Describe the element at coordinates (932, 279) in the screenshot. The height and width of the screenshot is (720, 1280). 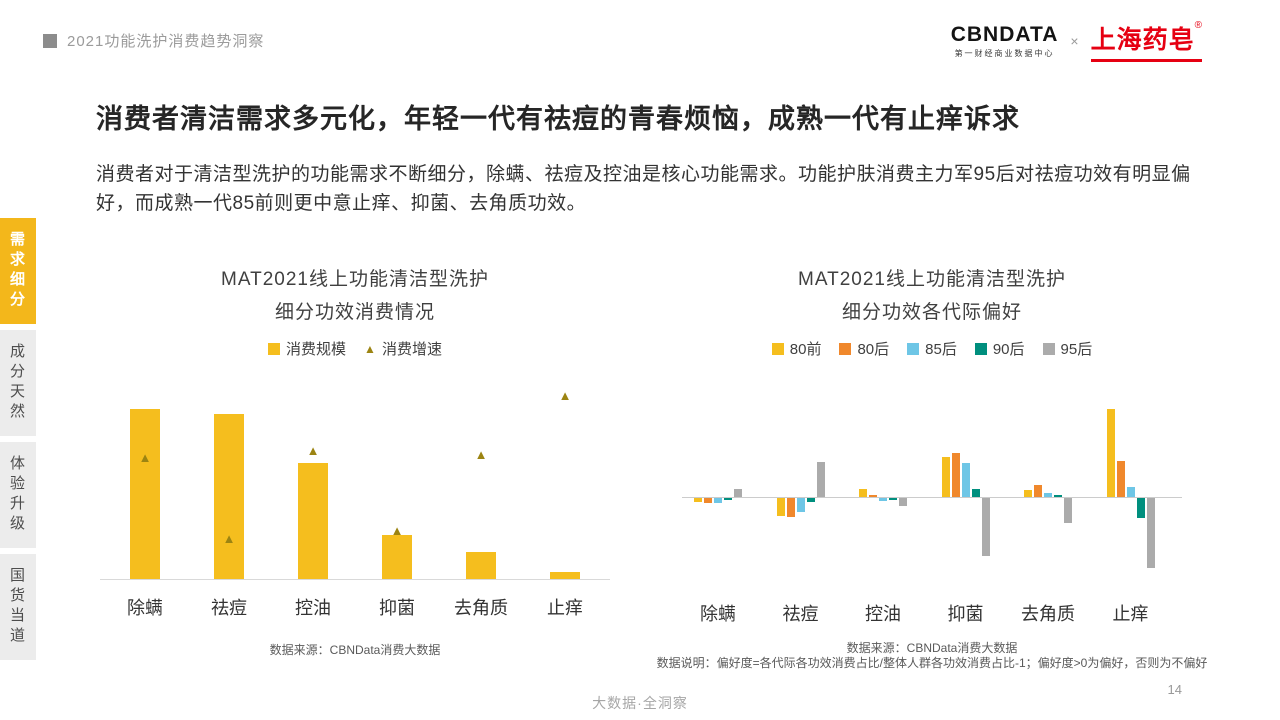
I see `right-chart-title: MAT2021线上功能清洁型洗护` at that location.